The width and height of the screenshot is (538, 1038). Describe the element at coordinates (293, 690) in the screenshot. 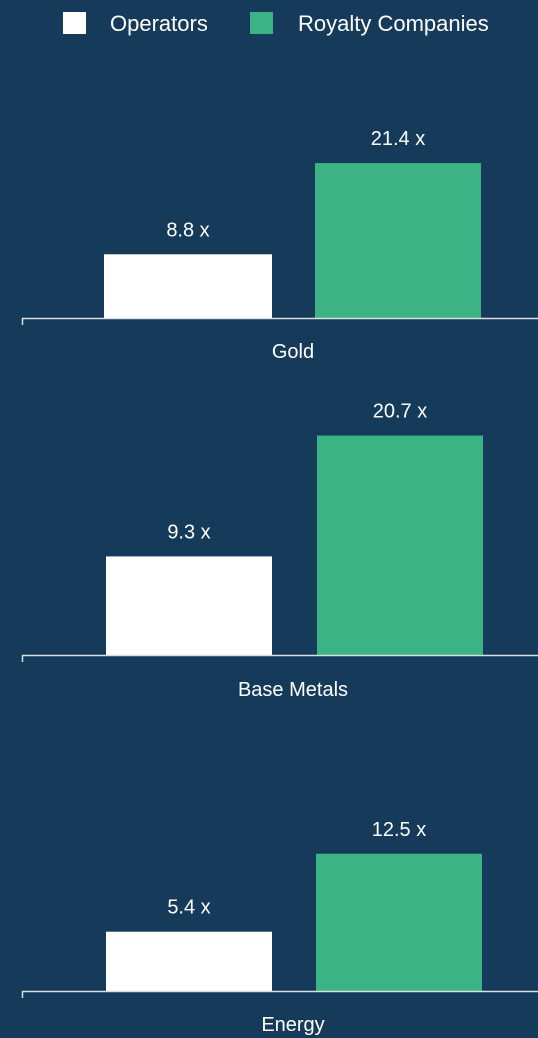

I see `category-label-base-metals: Base Metals` at that location.